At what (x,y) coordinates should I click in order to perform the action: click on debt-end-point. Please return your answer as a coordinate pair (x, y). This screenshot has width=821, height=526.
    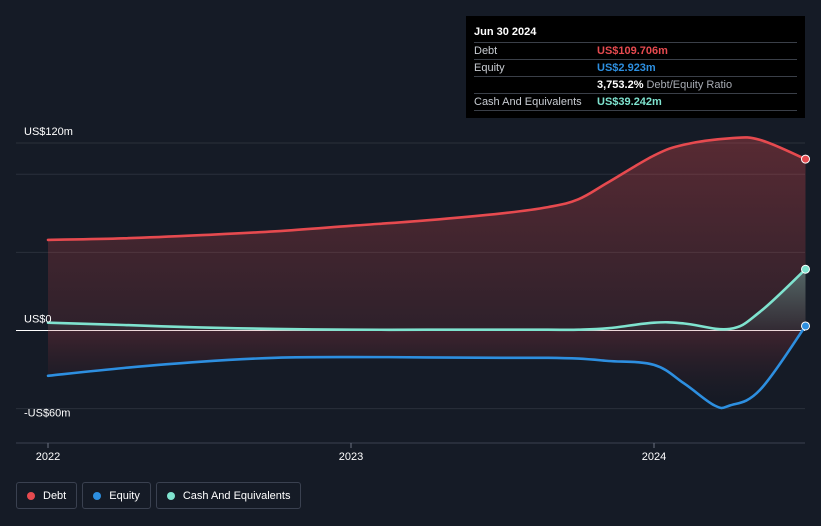
    Looking at the image, I should click on (805, 159).